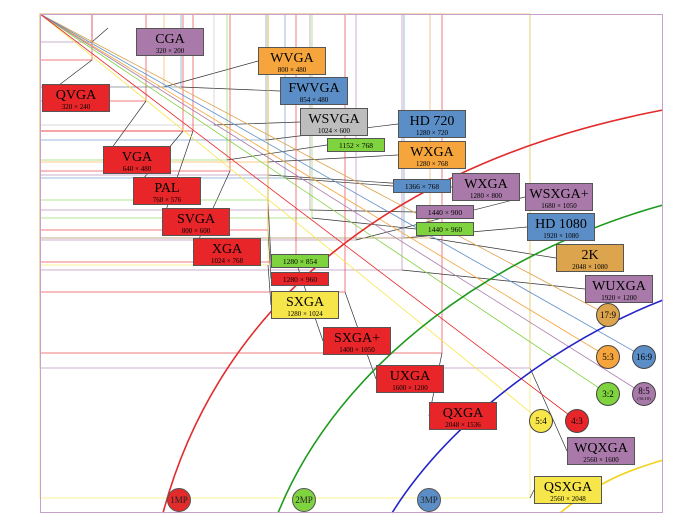  I want to click on resolution-box: HD 1080 1920 × 1080, so click(561, 227).